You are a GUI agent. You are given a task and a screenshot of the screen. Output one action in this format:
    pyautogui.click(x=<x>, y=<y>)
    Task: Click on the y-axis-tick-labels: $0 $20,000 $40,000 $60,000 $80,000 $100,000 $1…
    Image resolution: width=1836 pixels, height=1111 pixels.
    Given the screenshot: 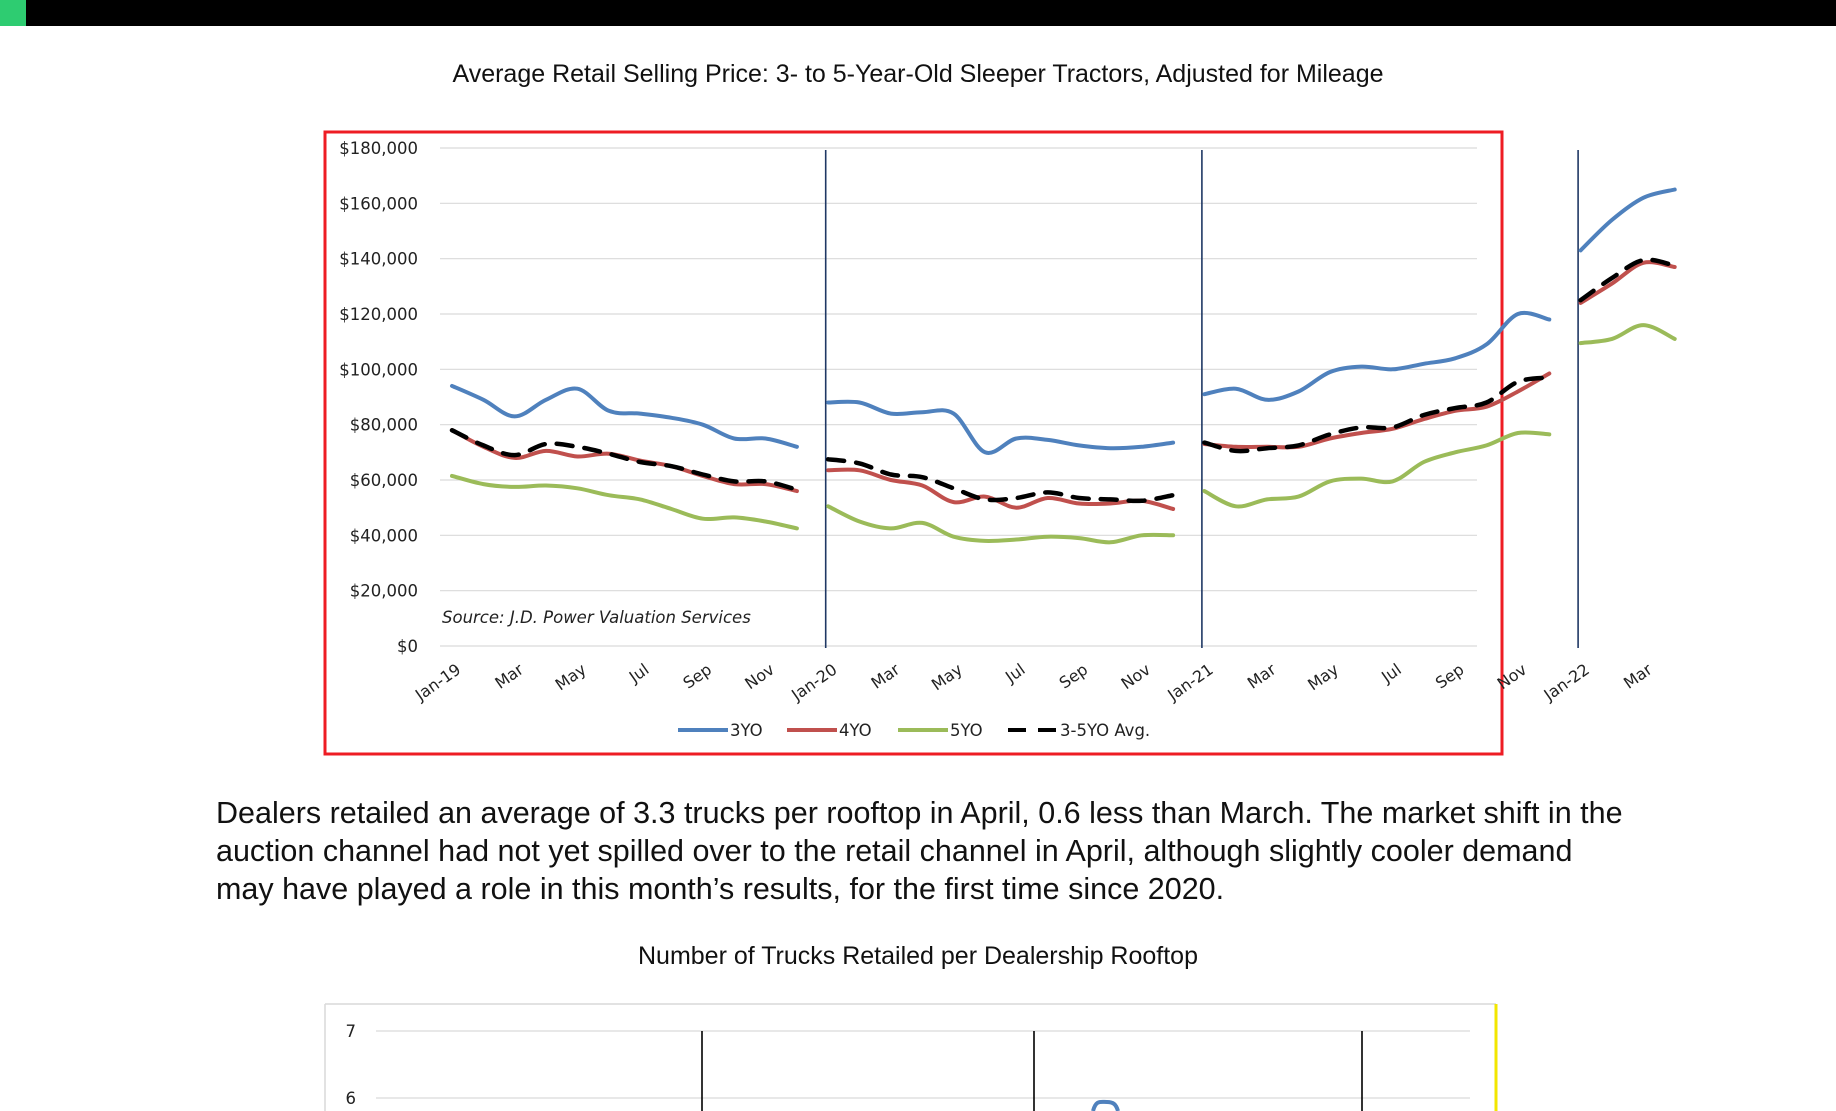 What is the action you would take?
    pyautogui.click(x=378, y=397)
    